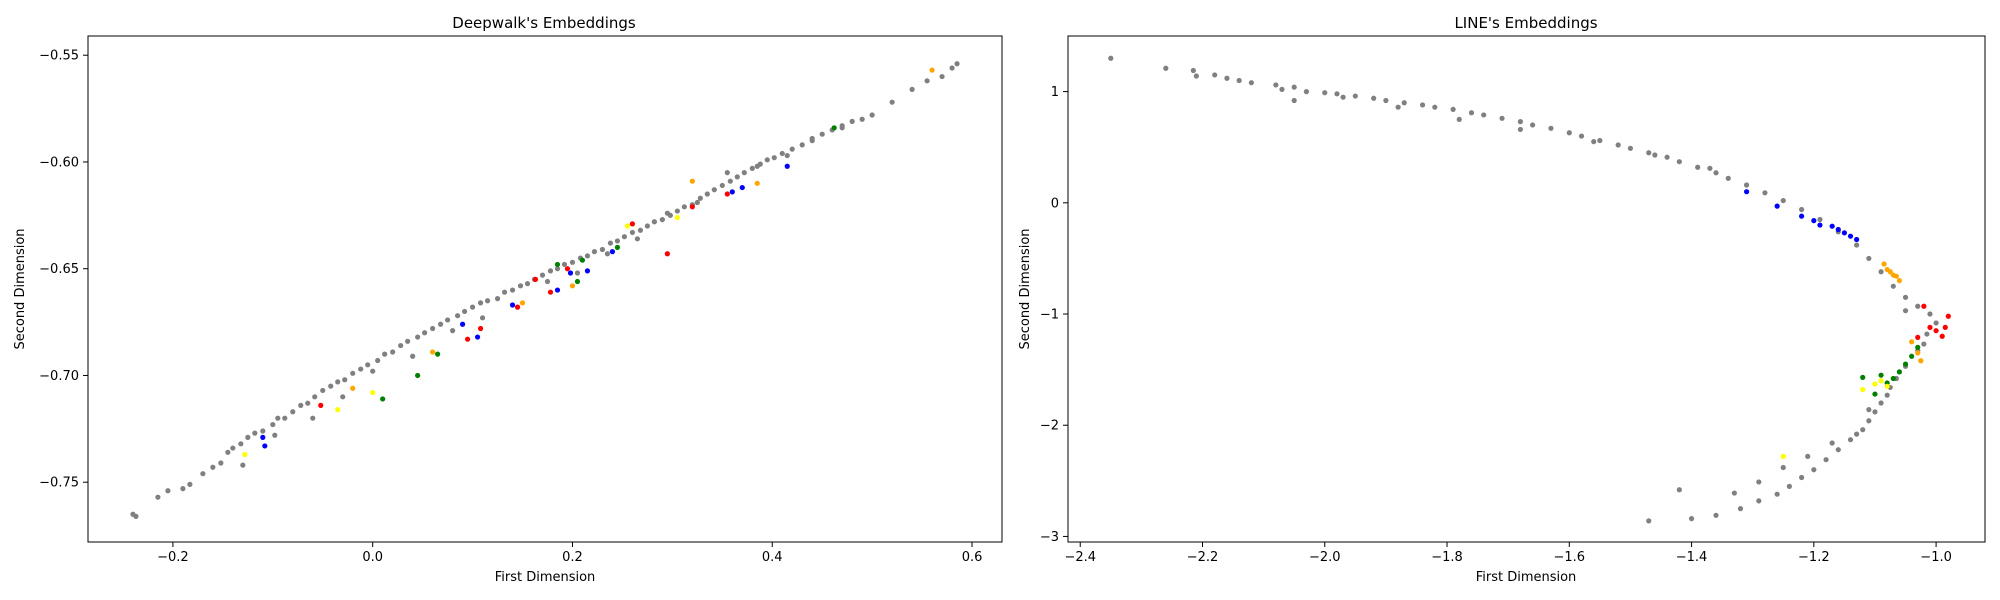  I want to click on y-tick-label: −1, so click(1049, 315).